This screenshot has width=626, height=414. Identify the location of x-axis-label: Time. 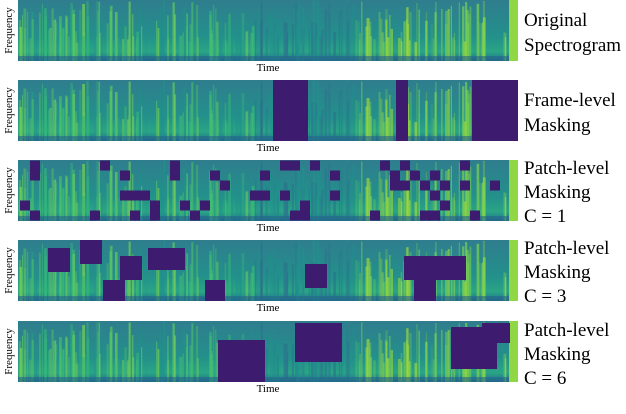
(268, 68).